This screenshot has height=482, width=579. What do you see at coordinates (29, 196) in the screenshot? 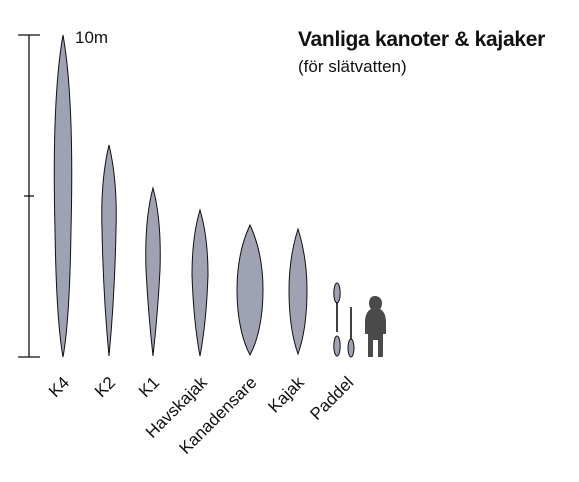
I see `scale-bar` at bounding box center [29, 196].